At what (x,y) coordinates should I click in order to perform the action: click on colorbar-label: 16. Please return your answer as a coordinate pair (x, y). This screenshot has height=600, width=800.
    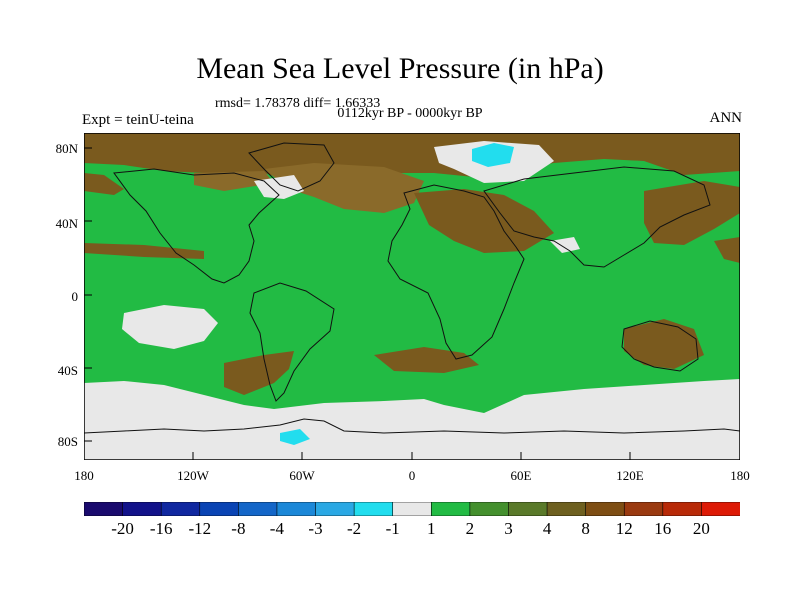
    Looking at the image, I should click on (663, 528).